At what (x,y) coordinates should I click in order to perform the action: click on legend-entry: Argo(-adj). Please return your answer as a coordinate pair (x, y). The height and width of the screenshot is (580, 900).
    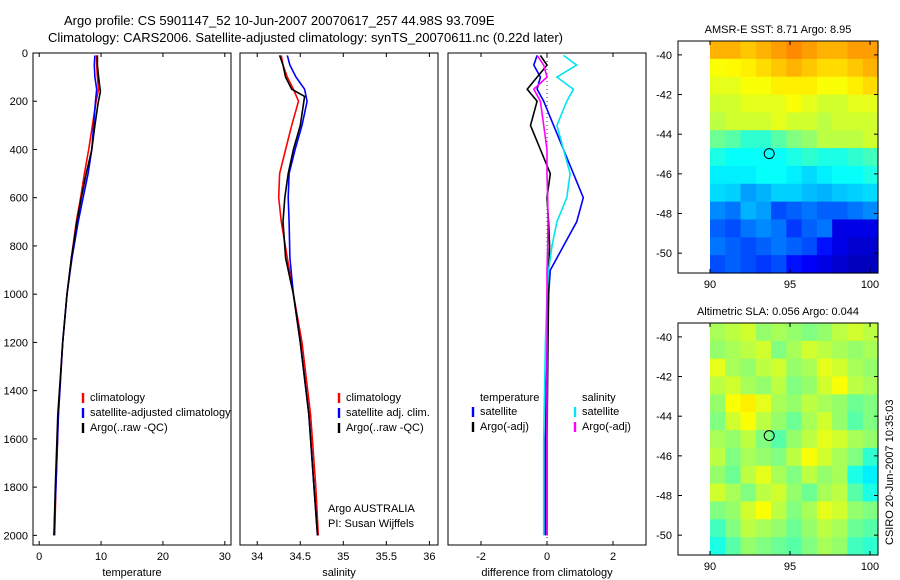
    Looking at the image, I should click on (504, 427).